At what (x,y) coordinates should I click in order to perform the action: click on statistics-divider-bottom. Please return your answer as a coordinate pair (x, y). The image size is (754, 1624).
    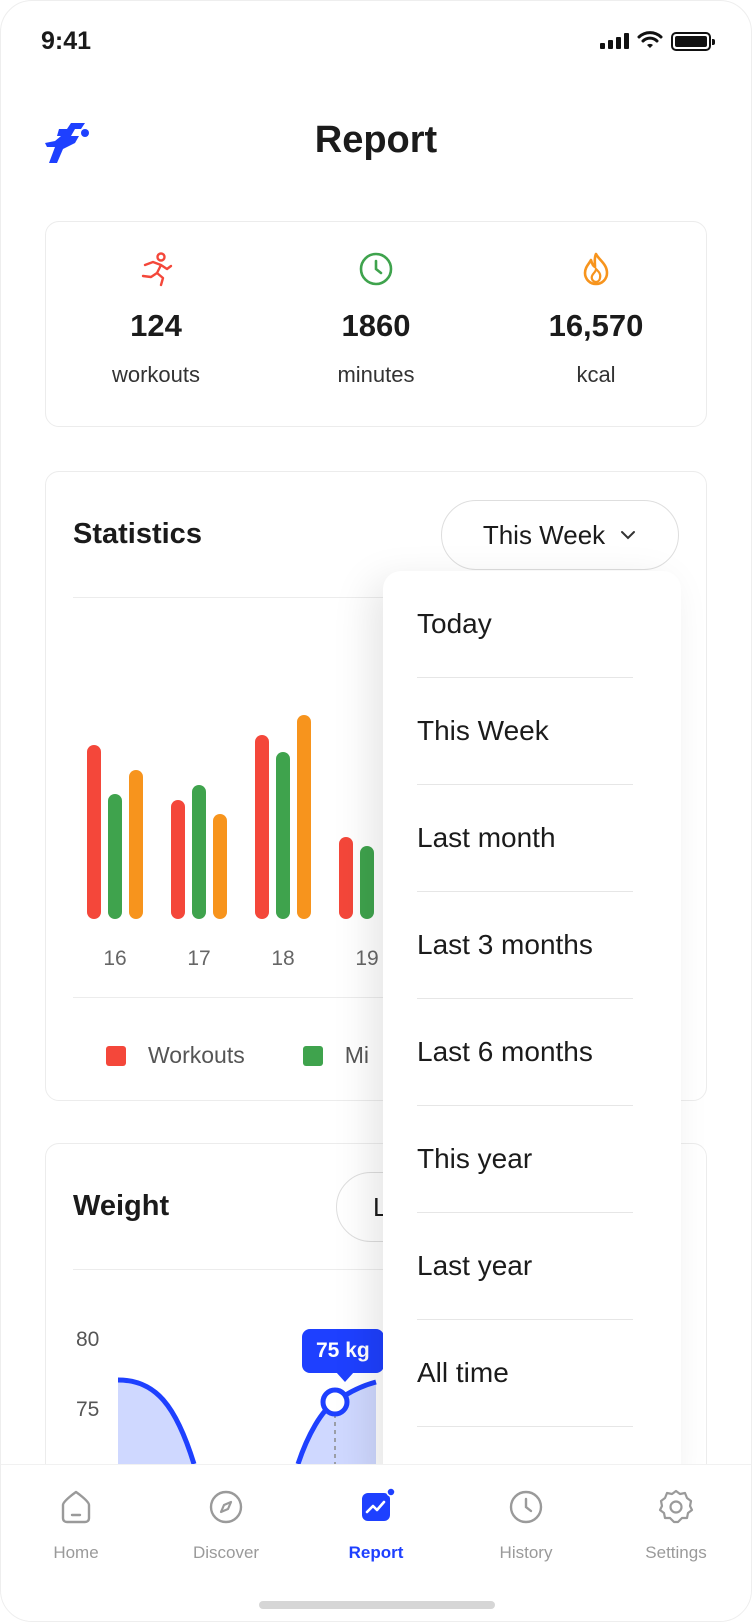
    Looking at the image, I should click on (376, 997).